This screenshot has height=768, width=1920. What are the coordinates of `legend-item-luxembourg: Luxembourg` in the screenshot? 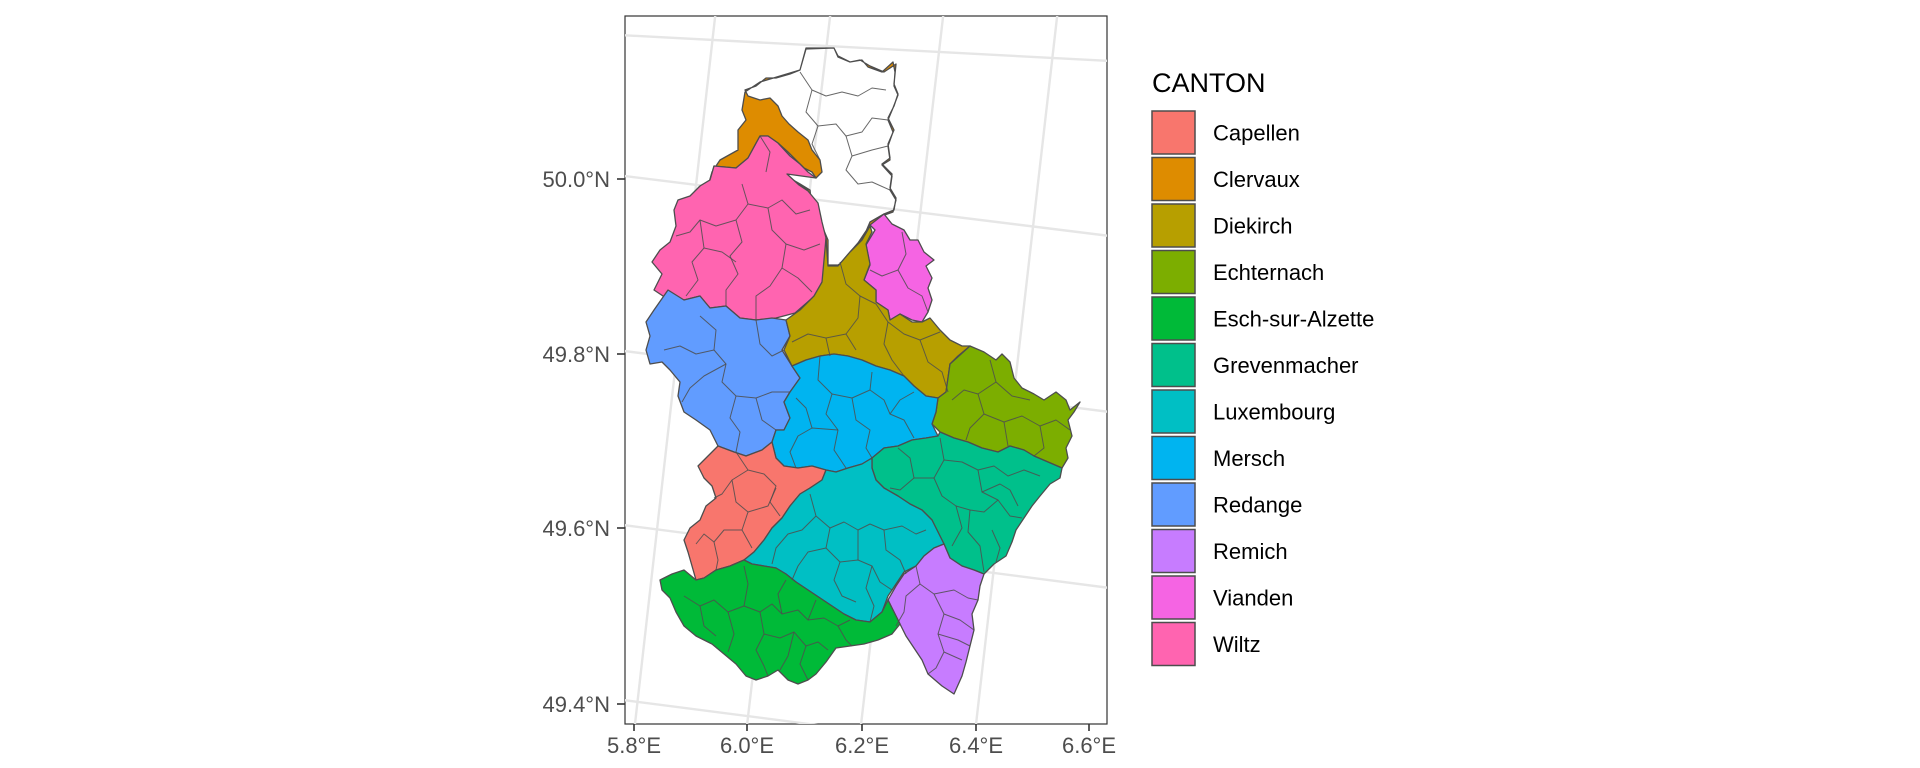 It's located at (1243, 411).